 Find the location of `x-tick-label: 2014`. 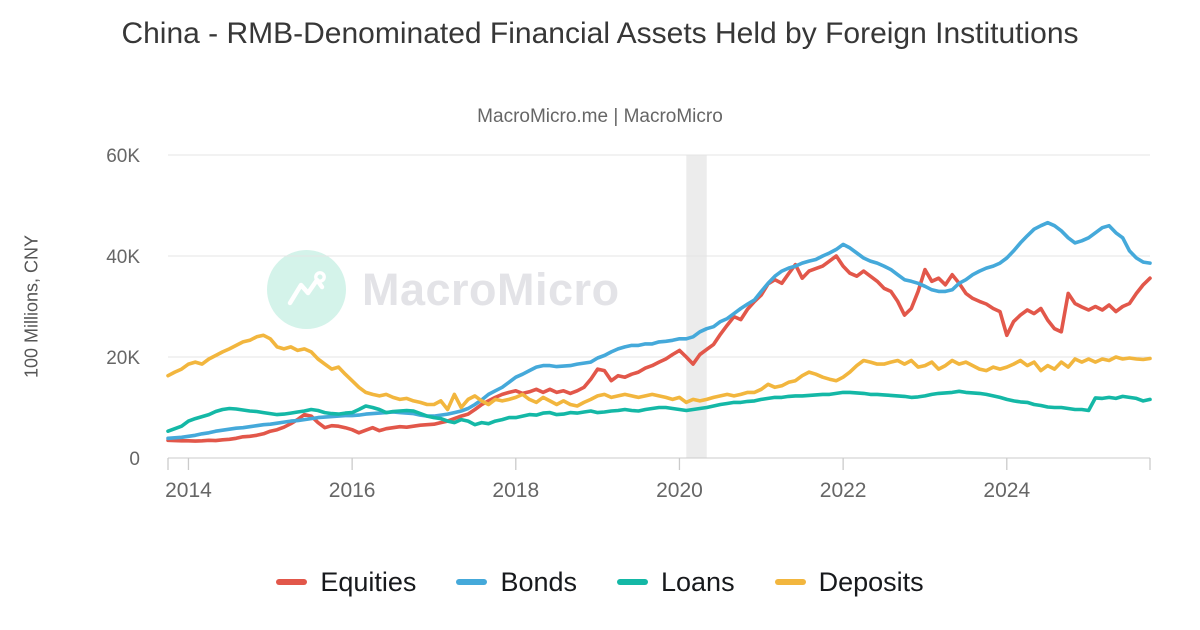

x-tick-label: 2014 is located at coordinates (188, 490).